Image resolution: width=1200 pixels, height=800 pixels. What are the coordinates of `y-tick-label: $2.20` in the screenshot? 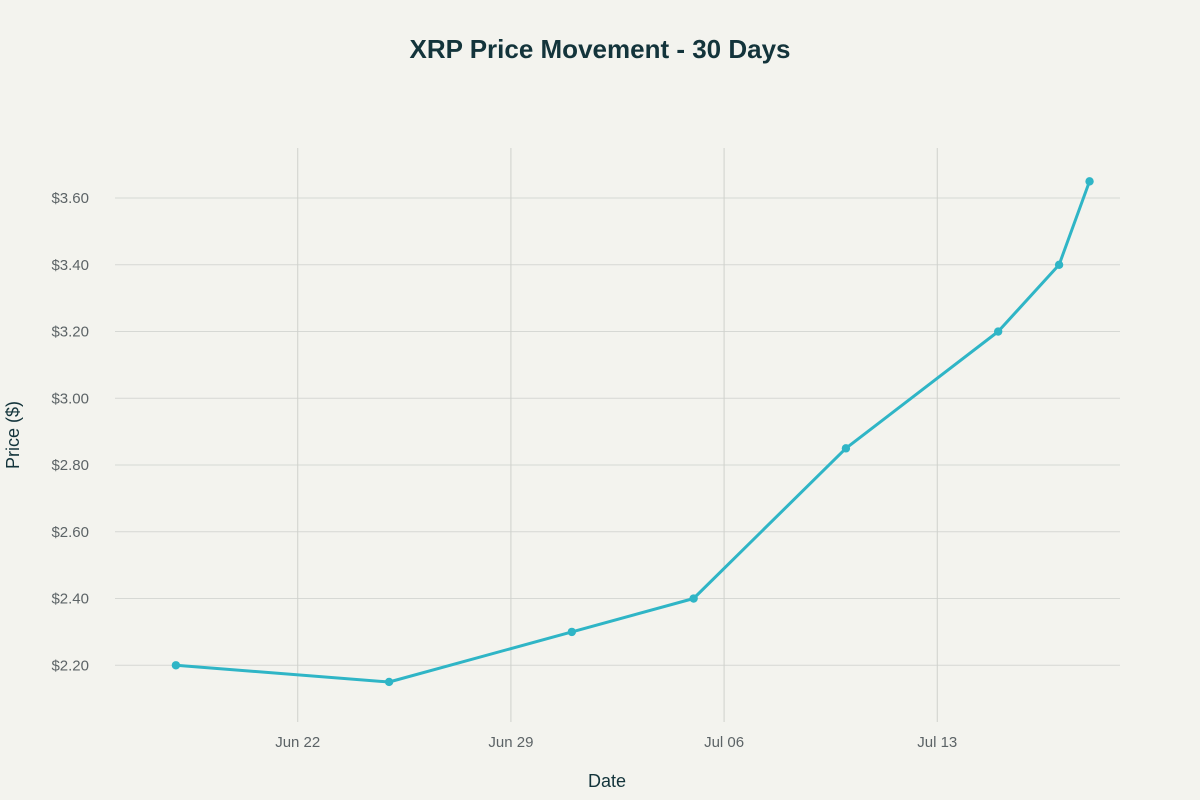 It's located at (70, 665).